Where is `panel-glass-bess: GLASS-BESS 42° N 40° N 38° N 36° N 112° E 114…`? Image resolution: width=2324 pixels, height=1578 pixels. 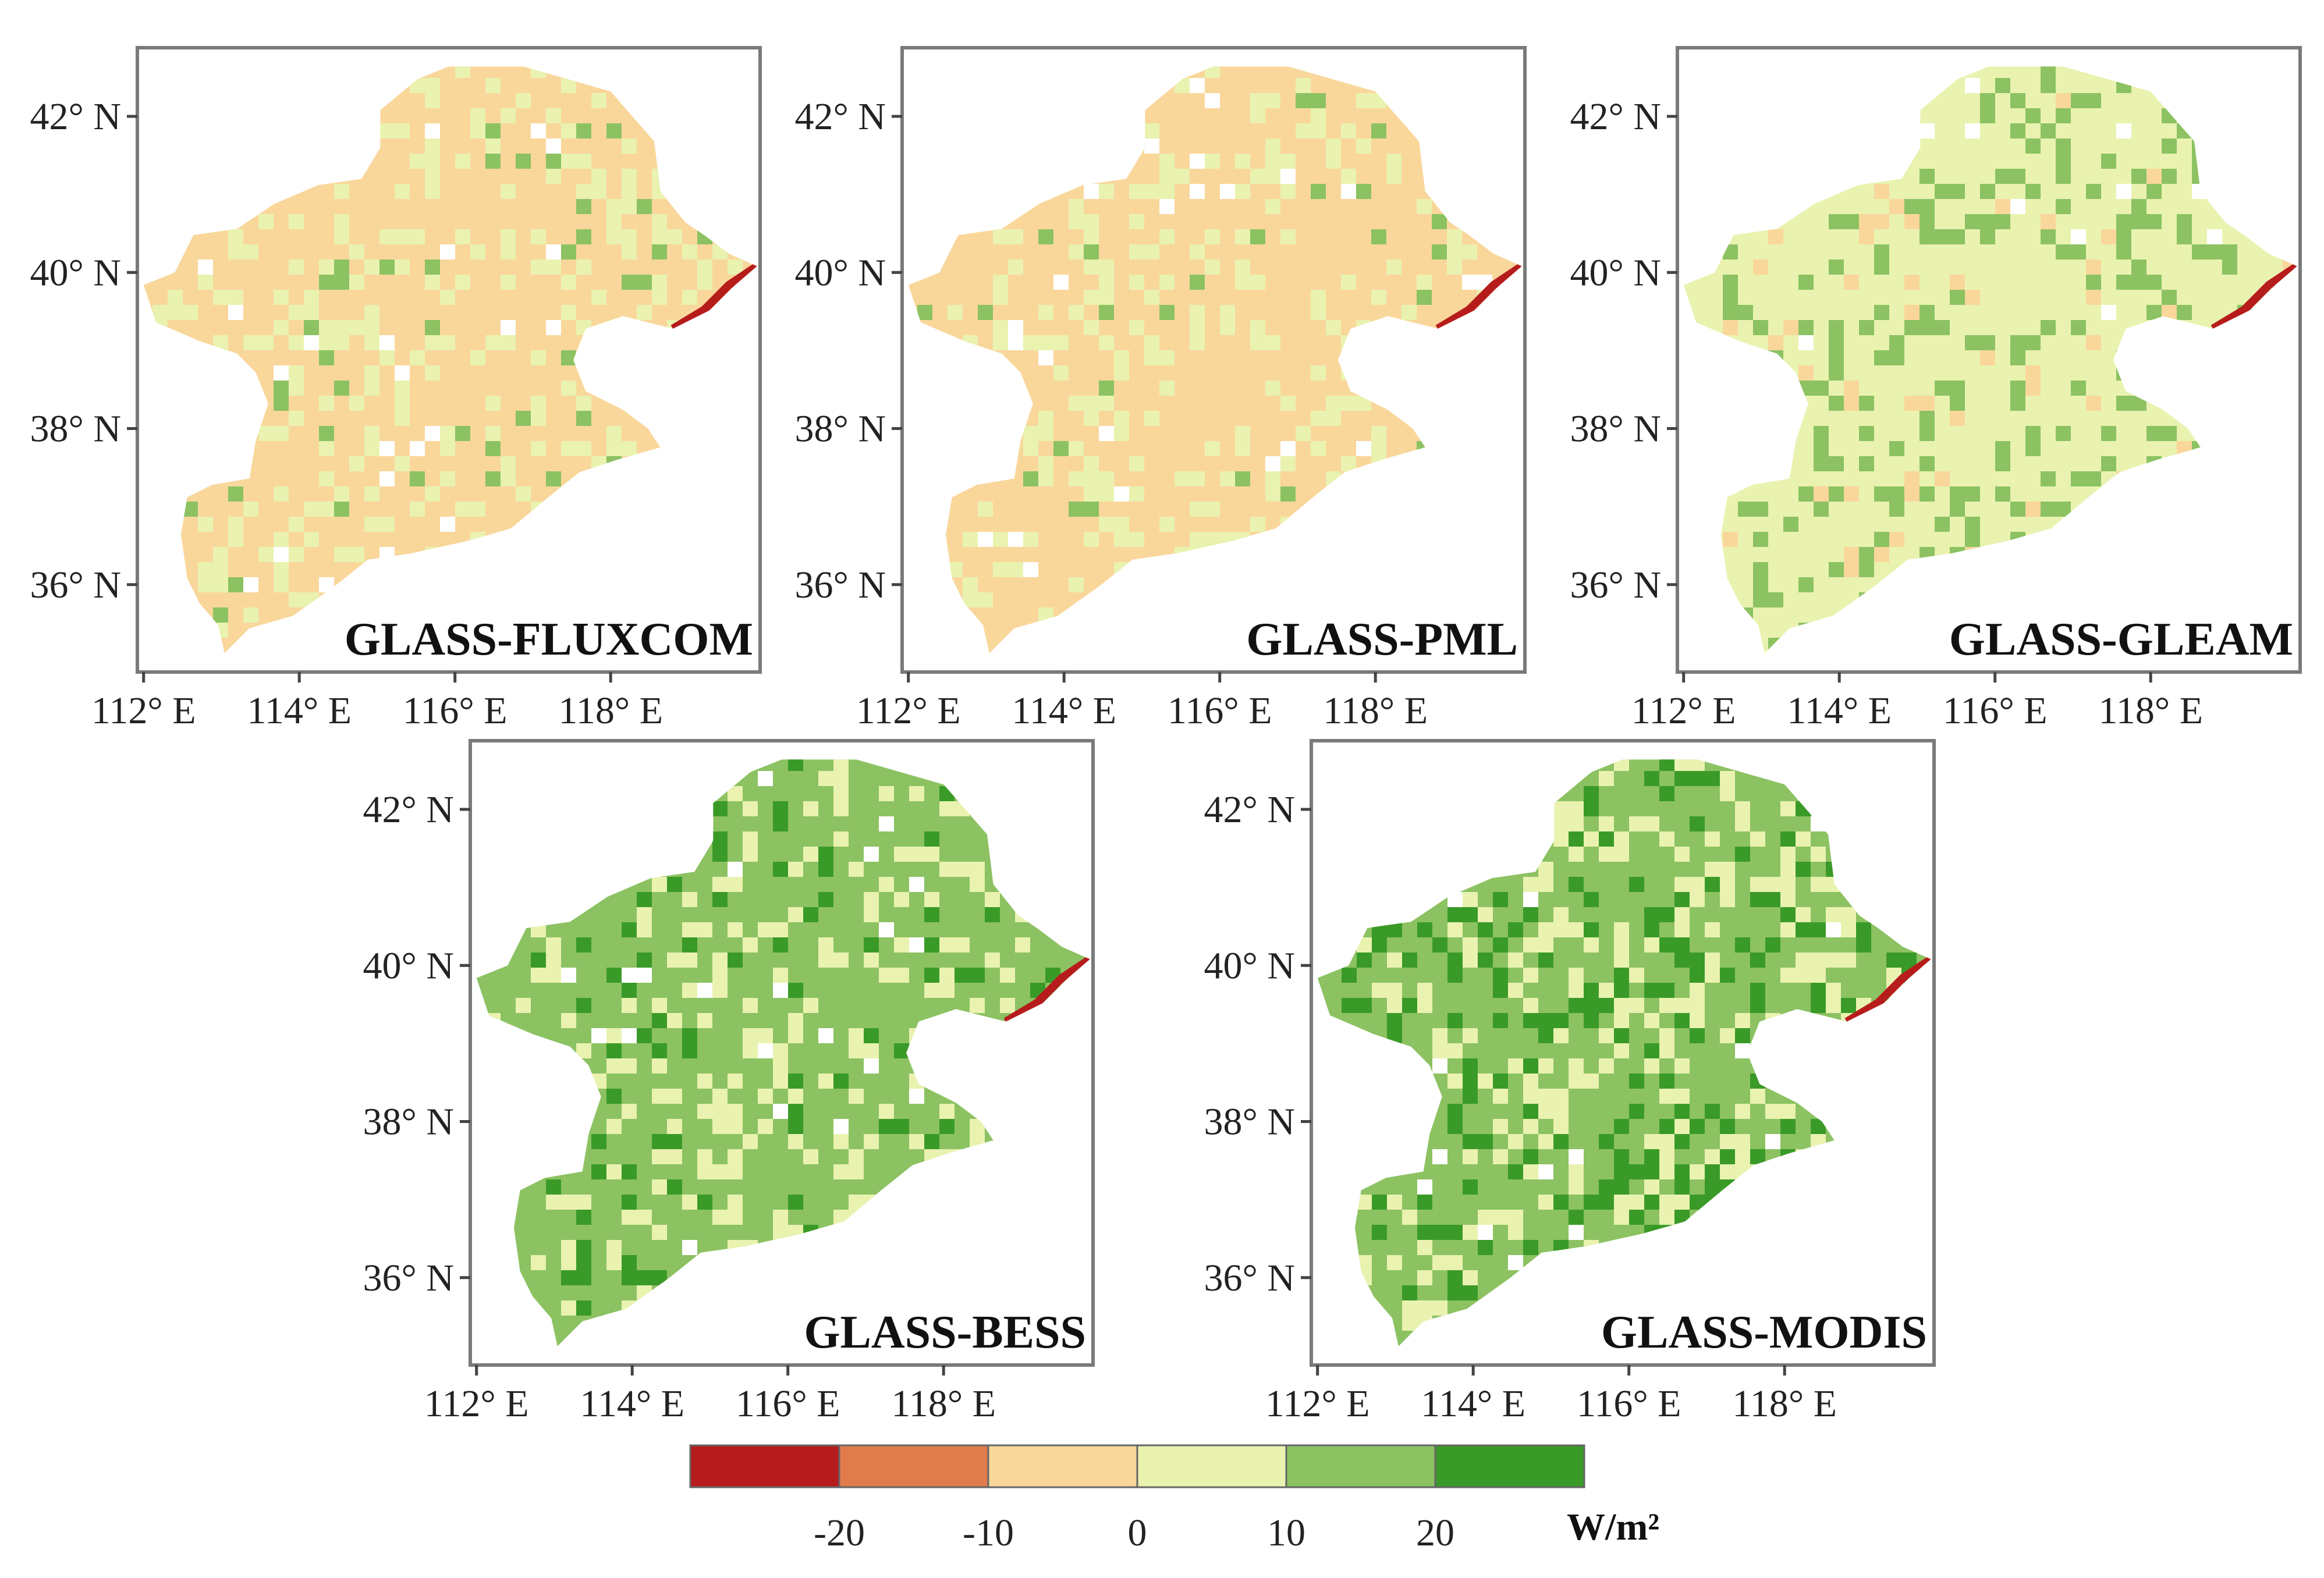 panel-glass-bess: GLASS-BESS 42° N 40° N 38° N 36° N 112° E 114… is located at coordinates (729, 1082).